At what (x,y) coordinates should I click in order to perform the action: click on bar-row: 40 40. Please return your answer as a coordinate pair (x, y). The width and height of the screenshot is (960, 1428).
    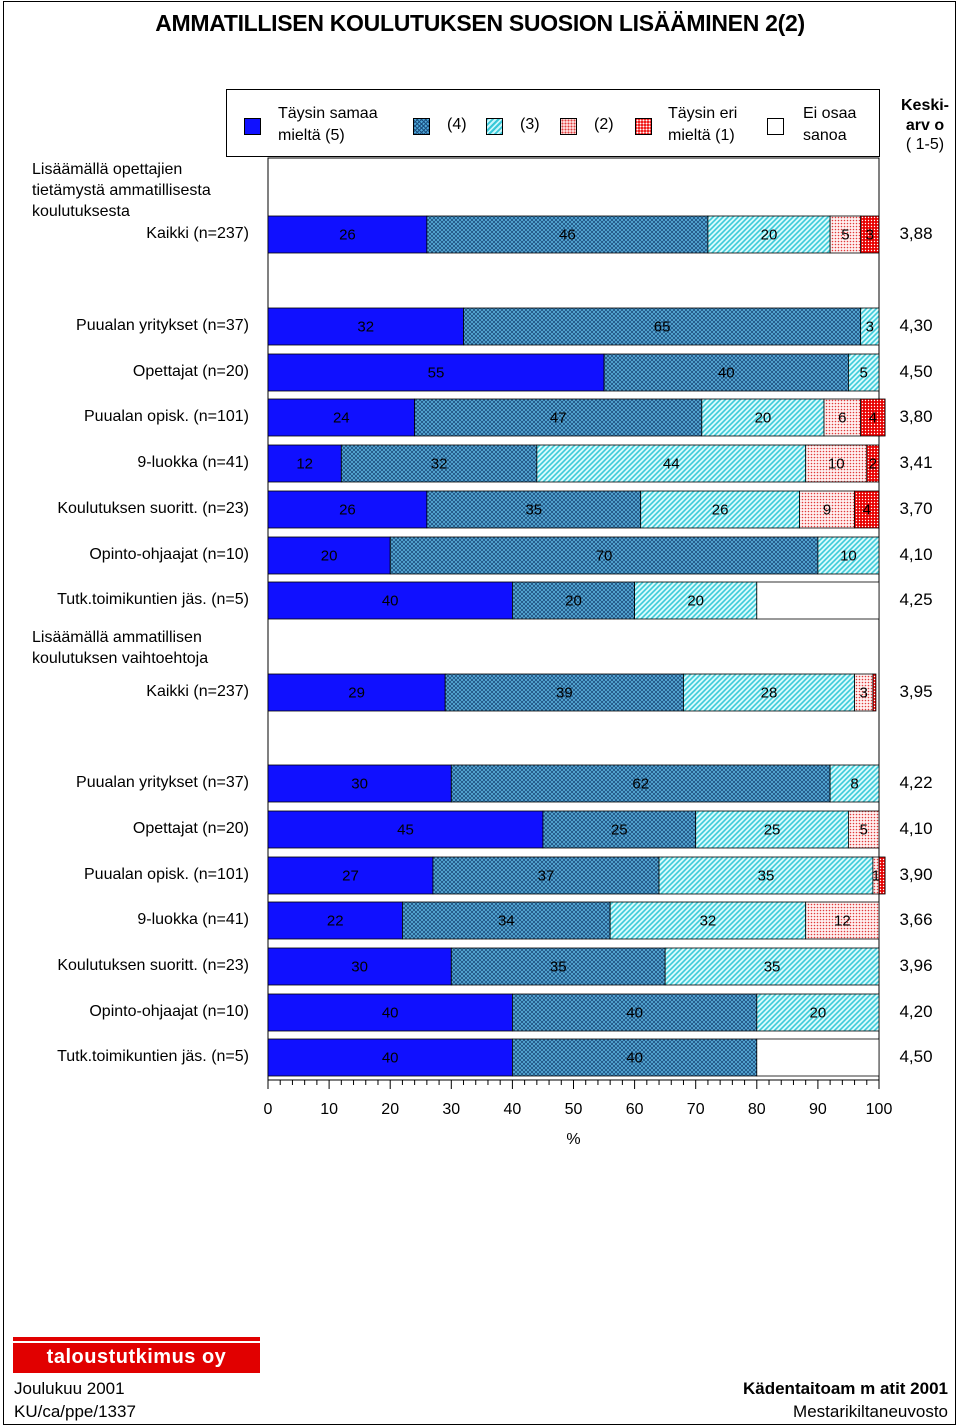
    Looking at the image, I should click on (573, 1057).